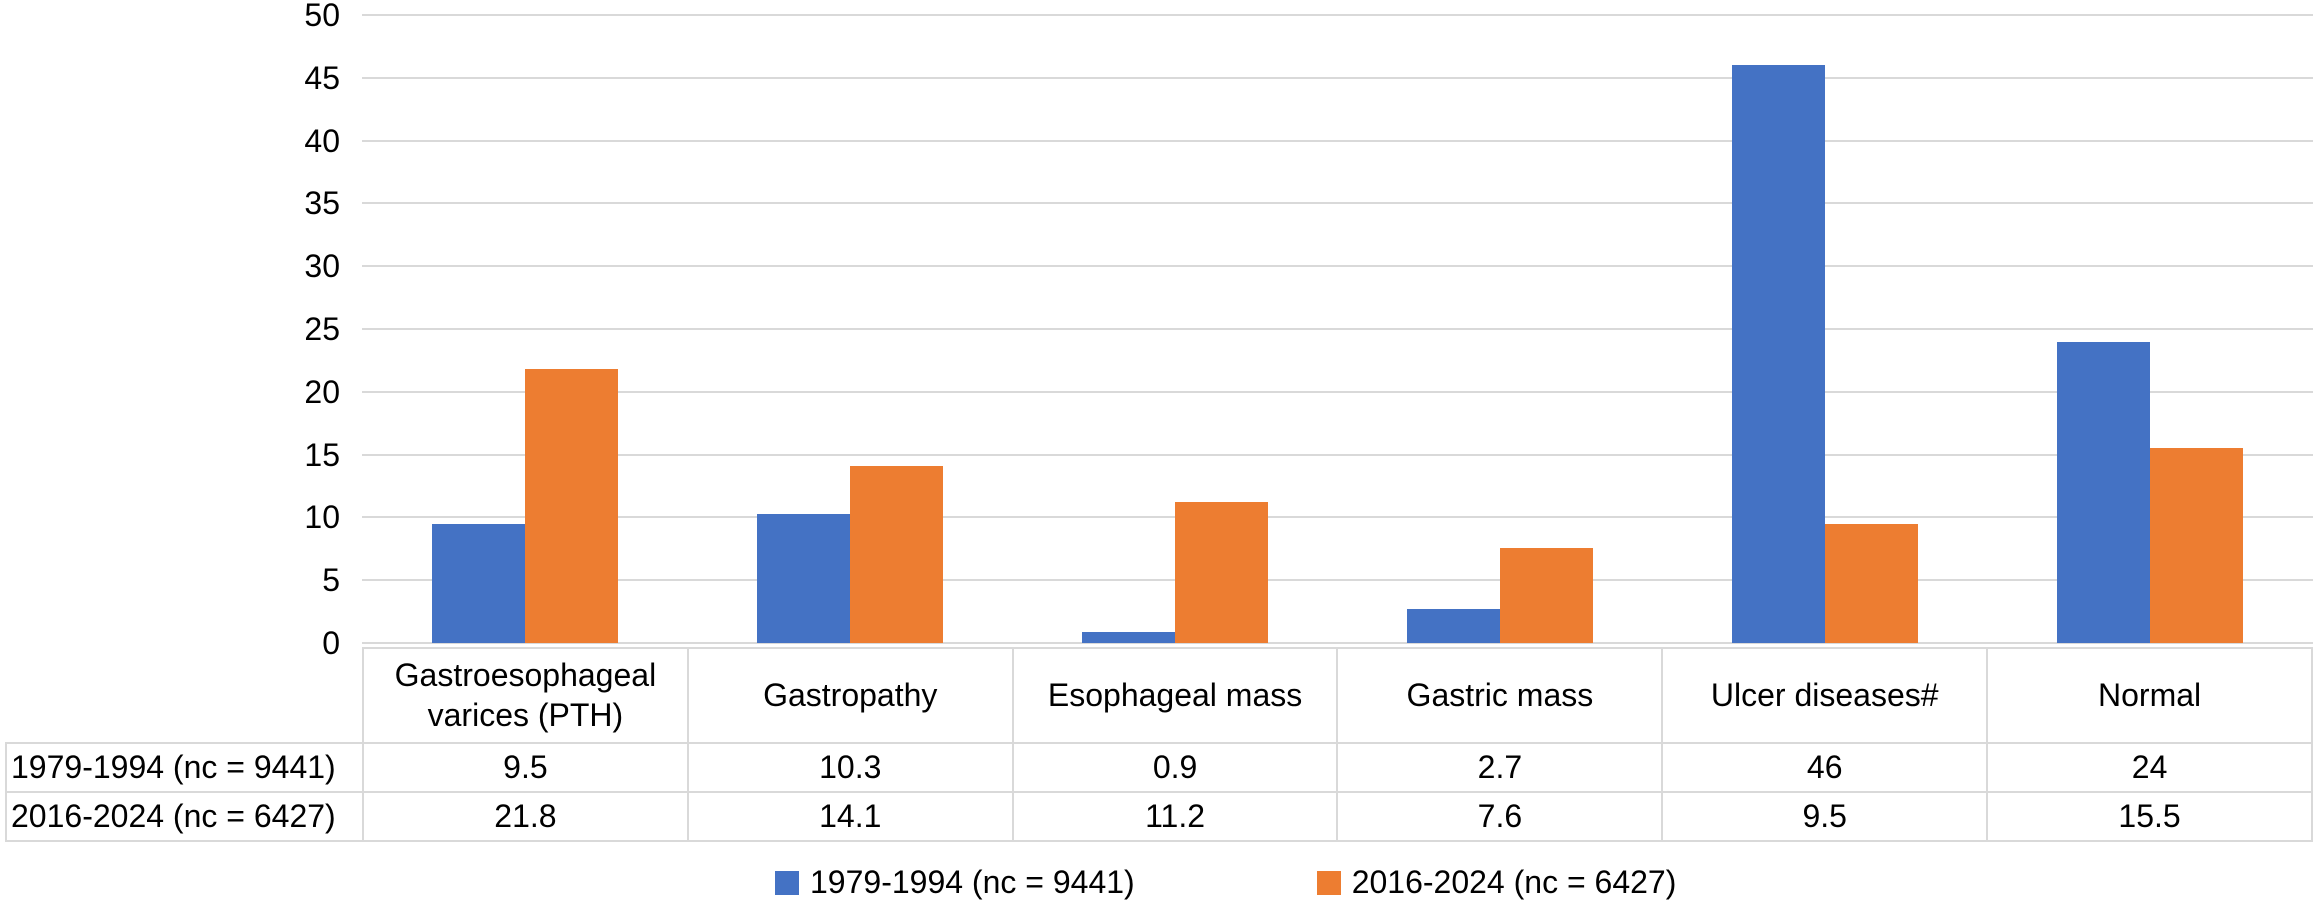  I want to click on value-cell: 15.5, so click(2149, 816).